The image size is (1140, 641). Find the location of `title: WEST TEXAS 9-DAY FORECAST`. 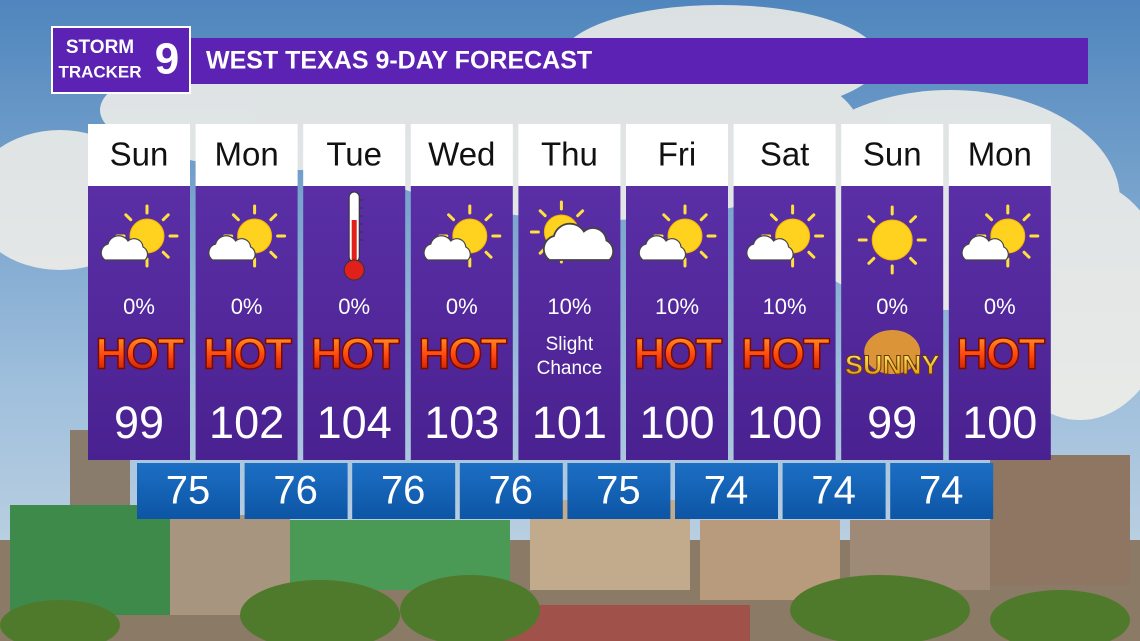

title: WEST TEXAS 9-DAY FORECAST is located at coordinates (399, 61).